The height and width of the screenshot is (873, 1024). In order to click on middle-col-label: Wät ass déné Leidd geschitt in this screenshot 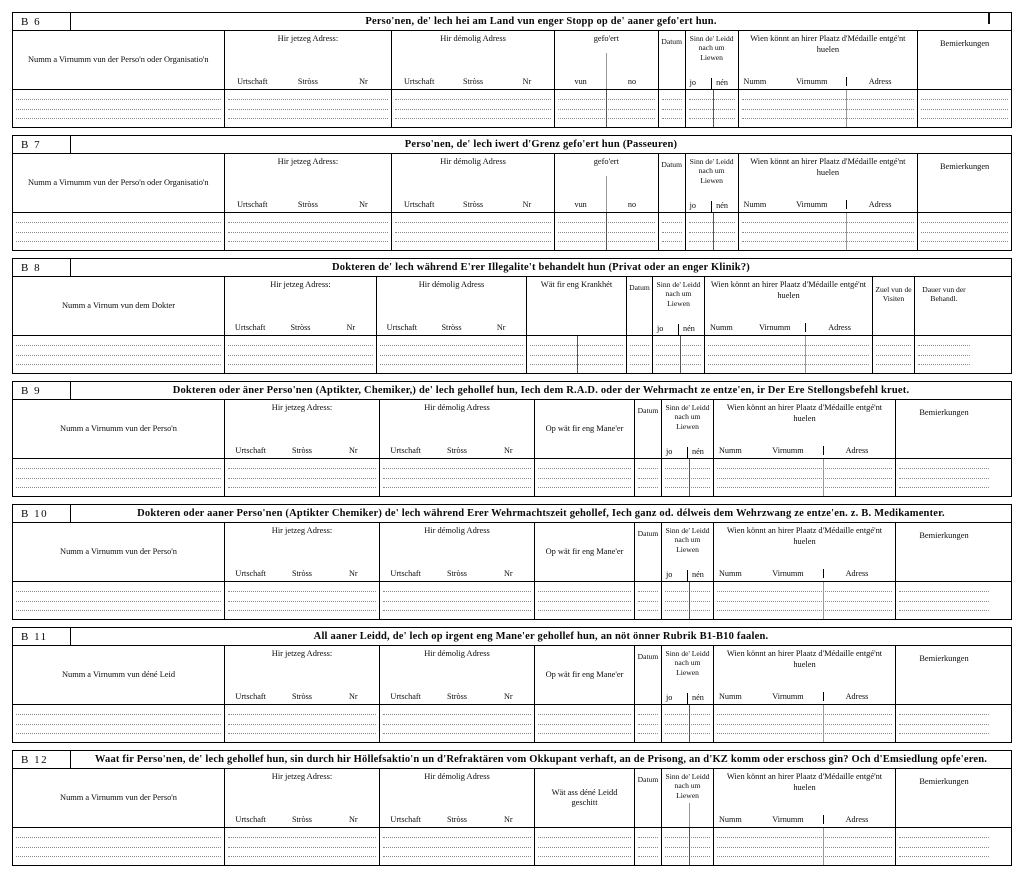, I will do `click(584, 797)`.